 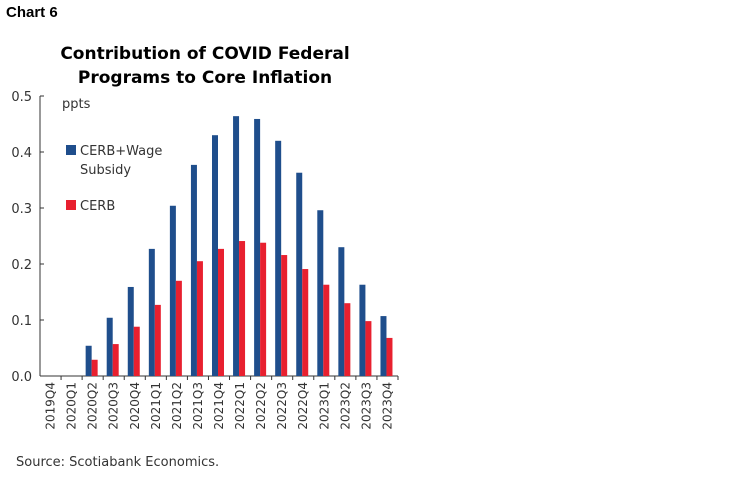 I want to click on legend-label-cerb-wage: CERB+Wage Subsidy, so click(x=121, y=161).